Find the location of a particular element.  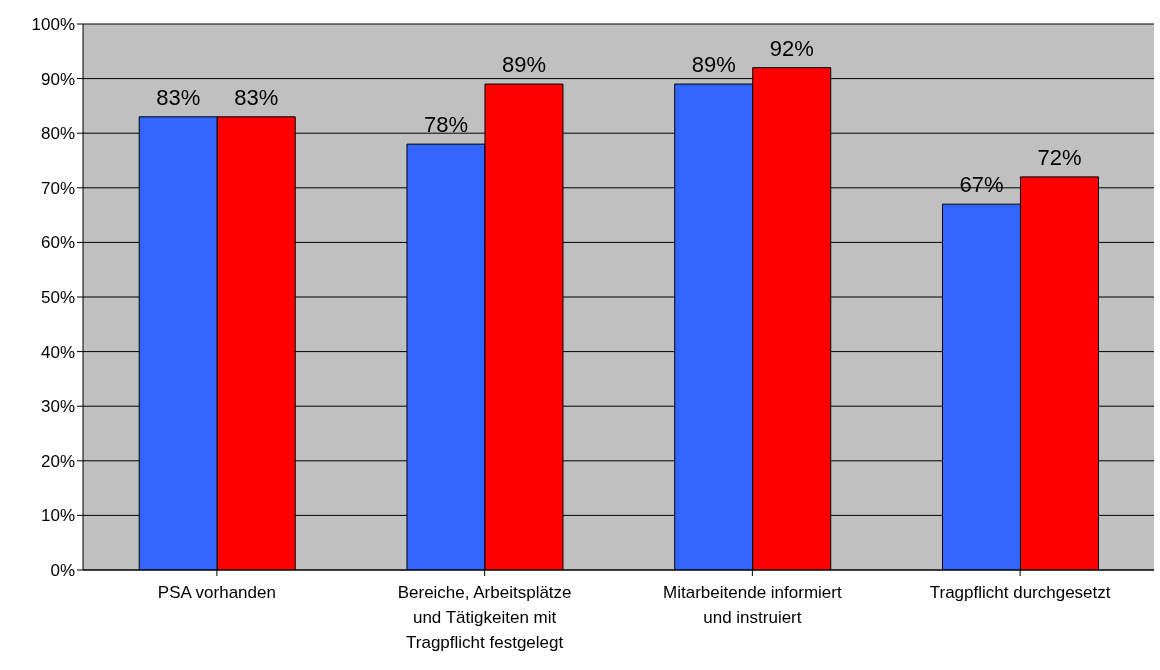

y-tick-label: 40% is located at coordinates (57, 352).